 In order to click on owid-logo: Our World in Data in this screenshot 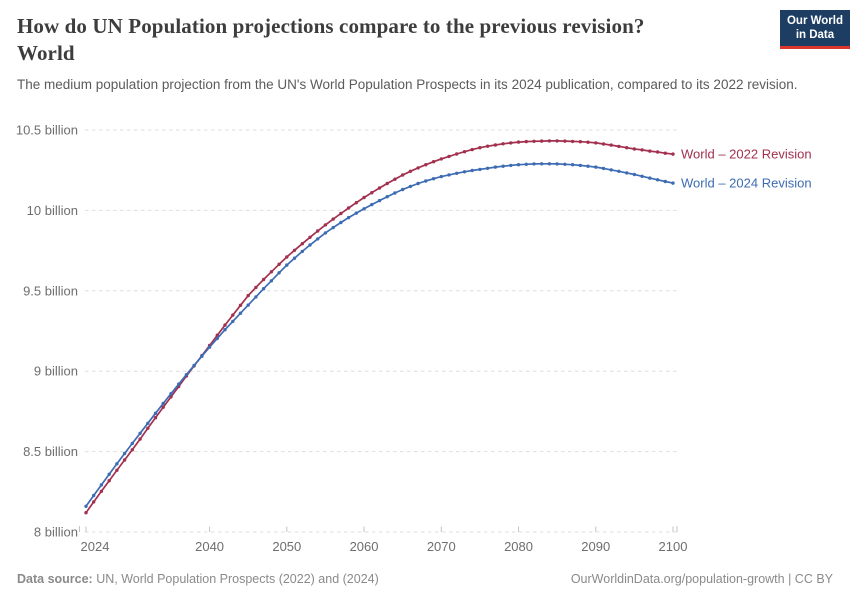, I will do `click(814, 29)`.